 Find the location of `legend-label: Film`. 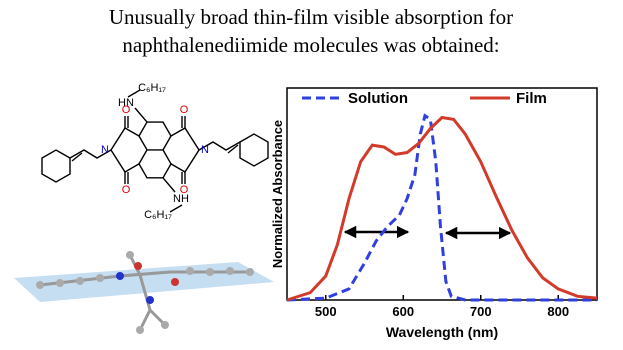

legend-label: Film is located at coordinates (531, 98).